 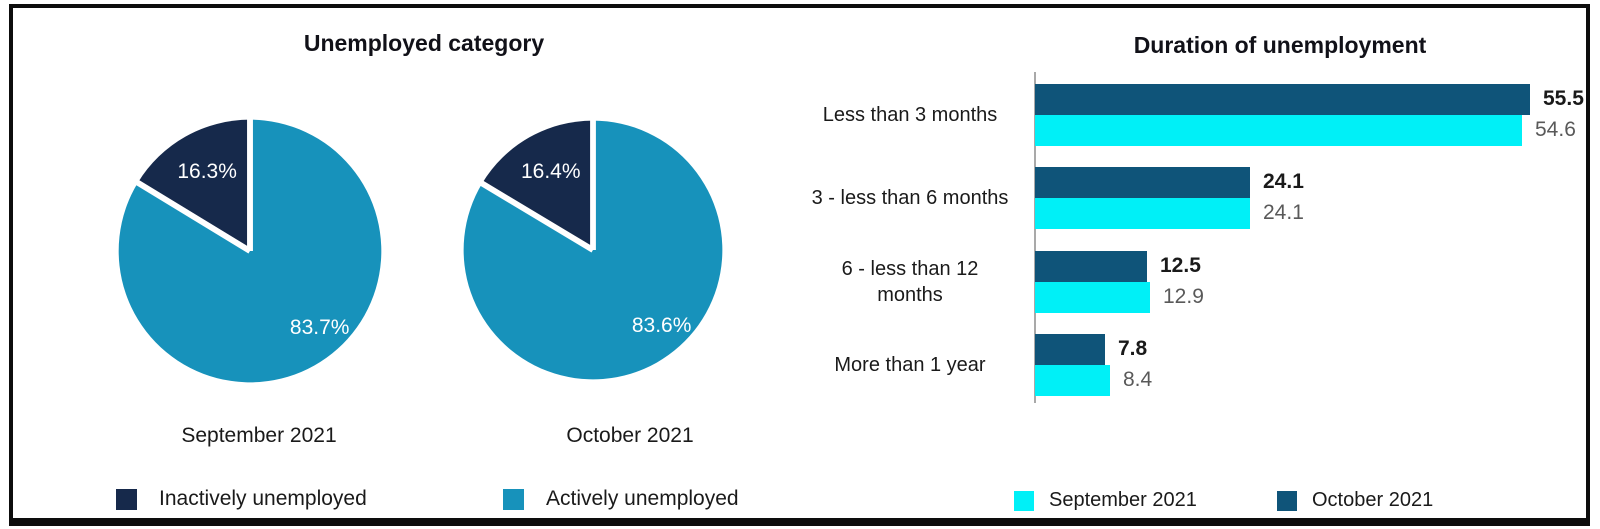 I want to click on bar-category-label: 3 - less than 6 months, so click(x=910, y=198).